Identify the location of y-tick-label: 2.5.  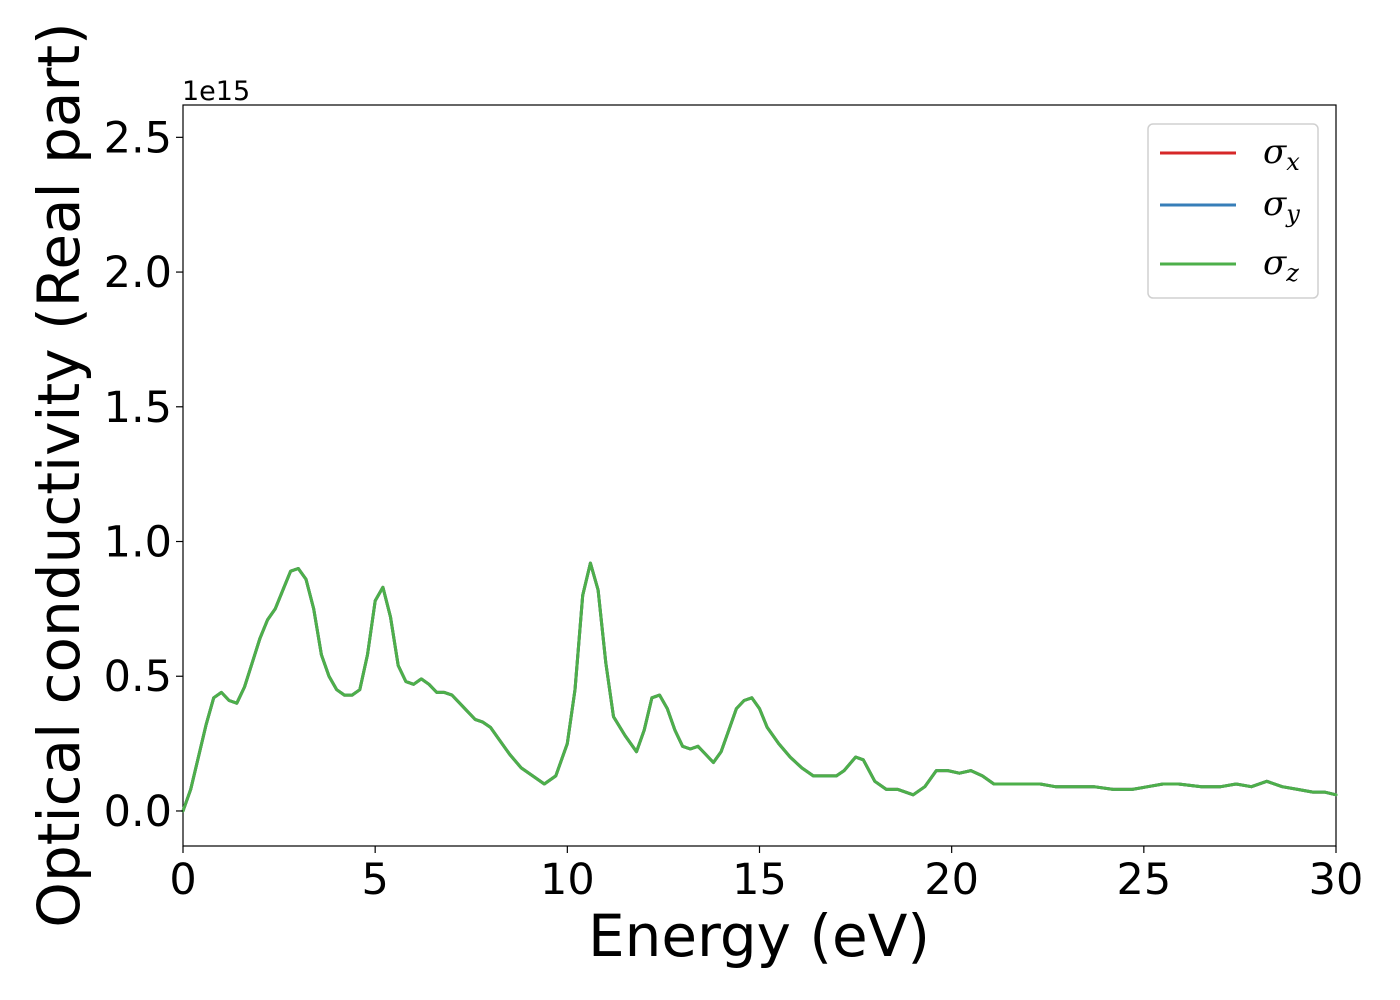
(138, 138).